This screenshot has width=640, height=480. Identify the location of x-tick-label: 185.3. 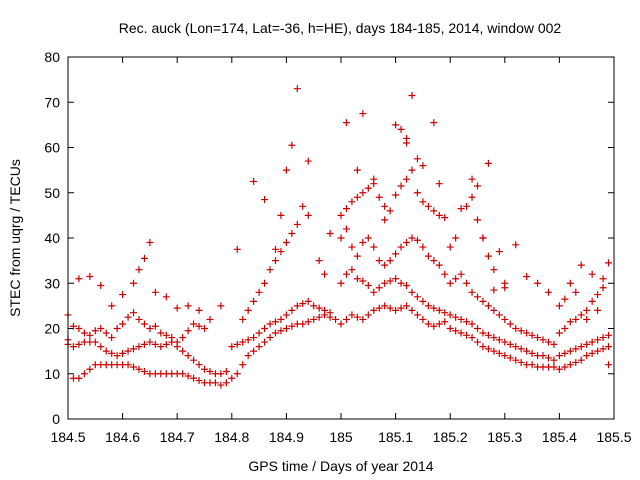
(504, 437).